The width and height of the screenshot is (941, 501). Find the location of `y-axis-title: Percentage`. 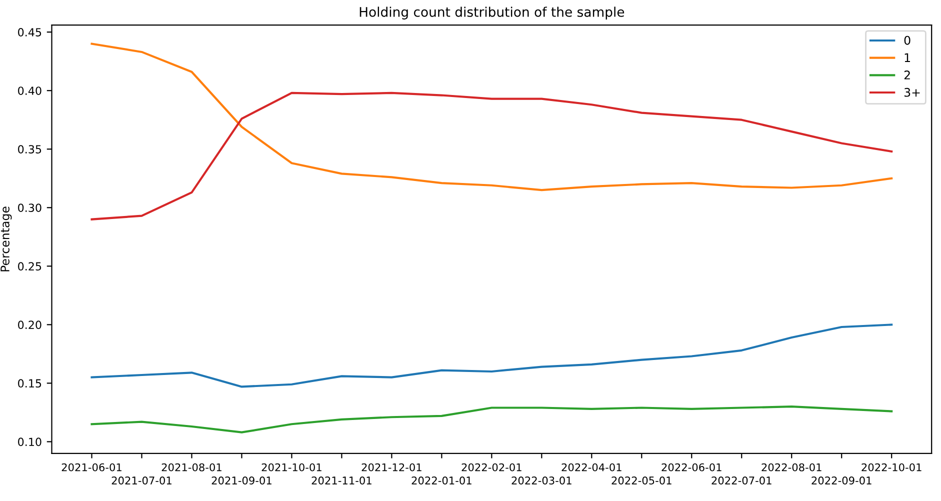

y-axis-title: Percentage is located at coordinates (6, 239).